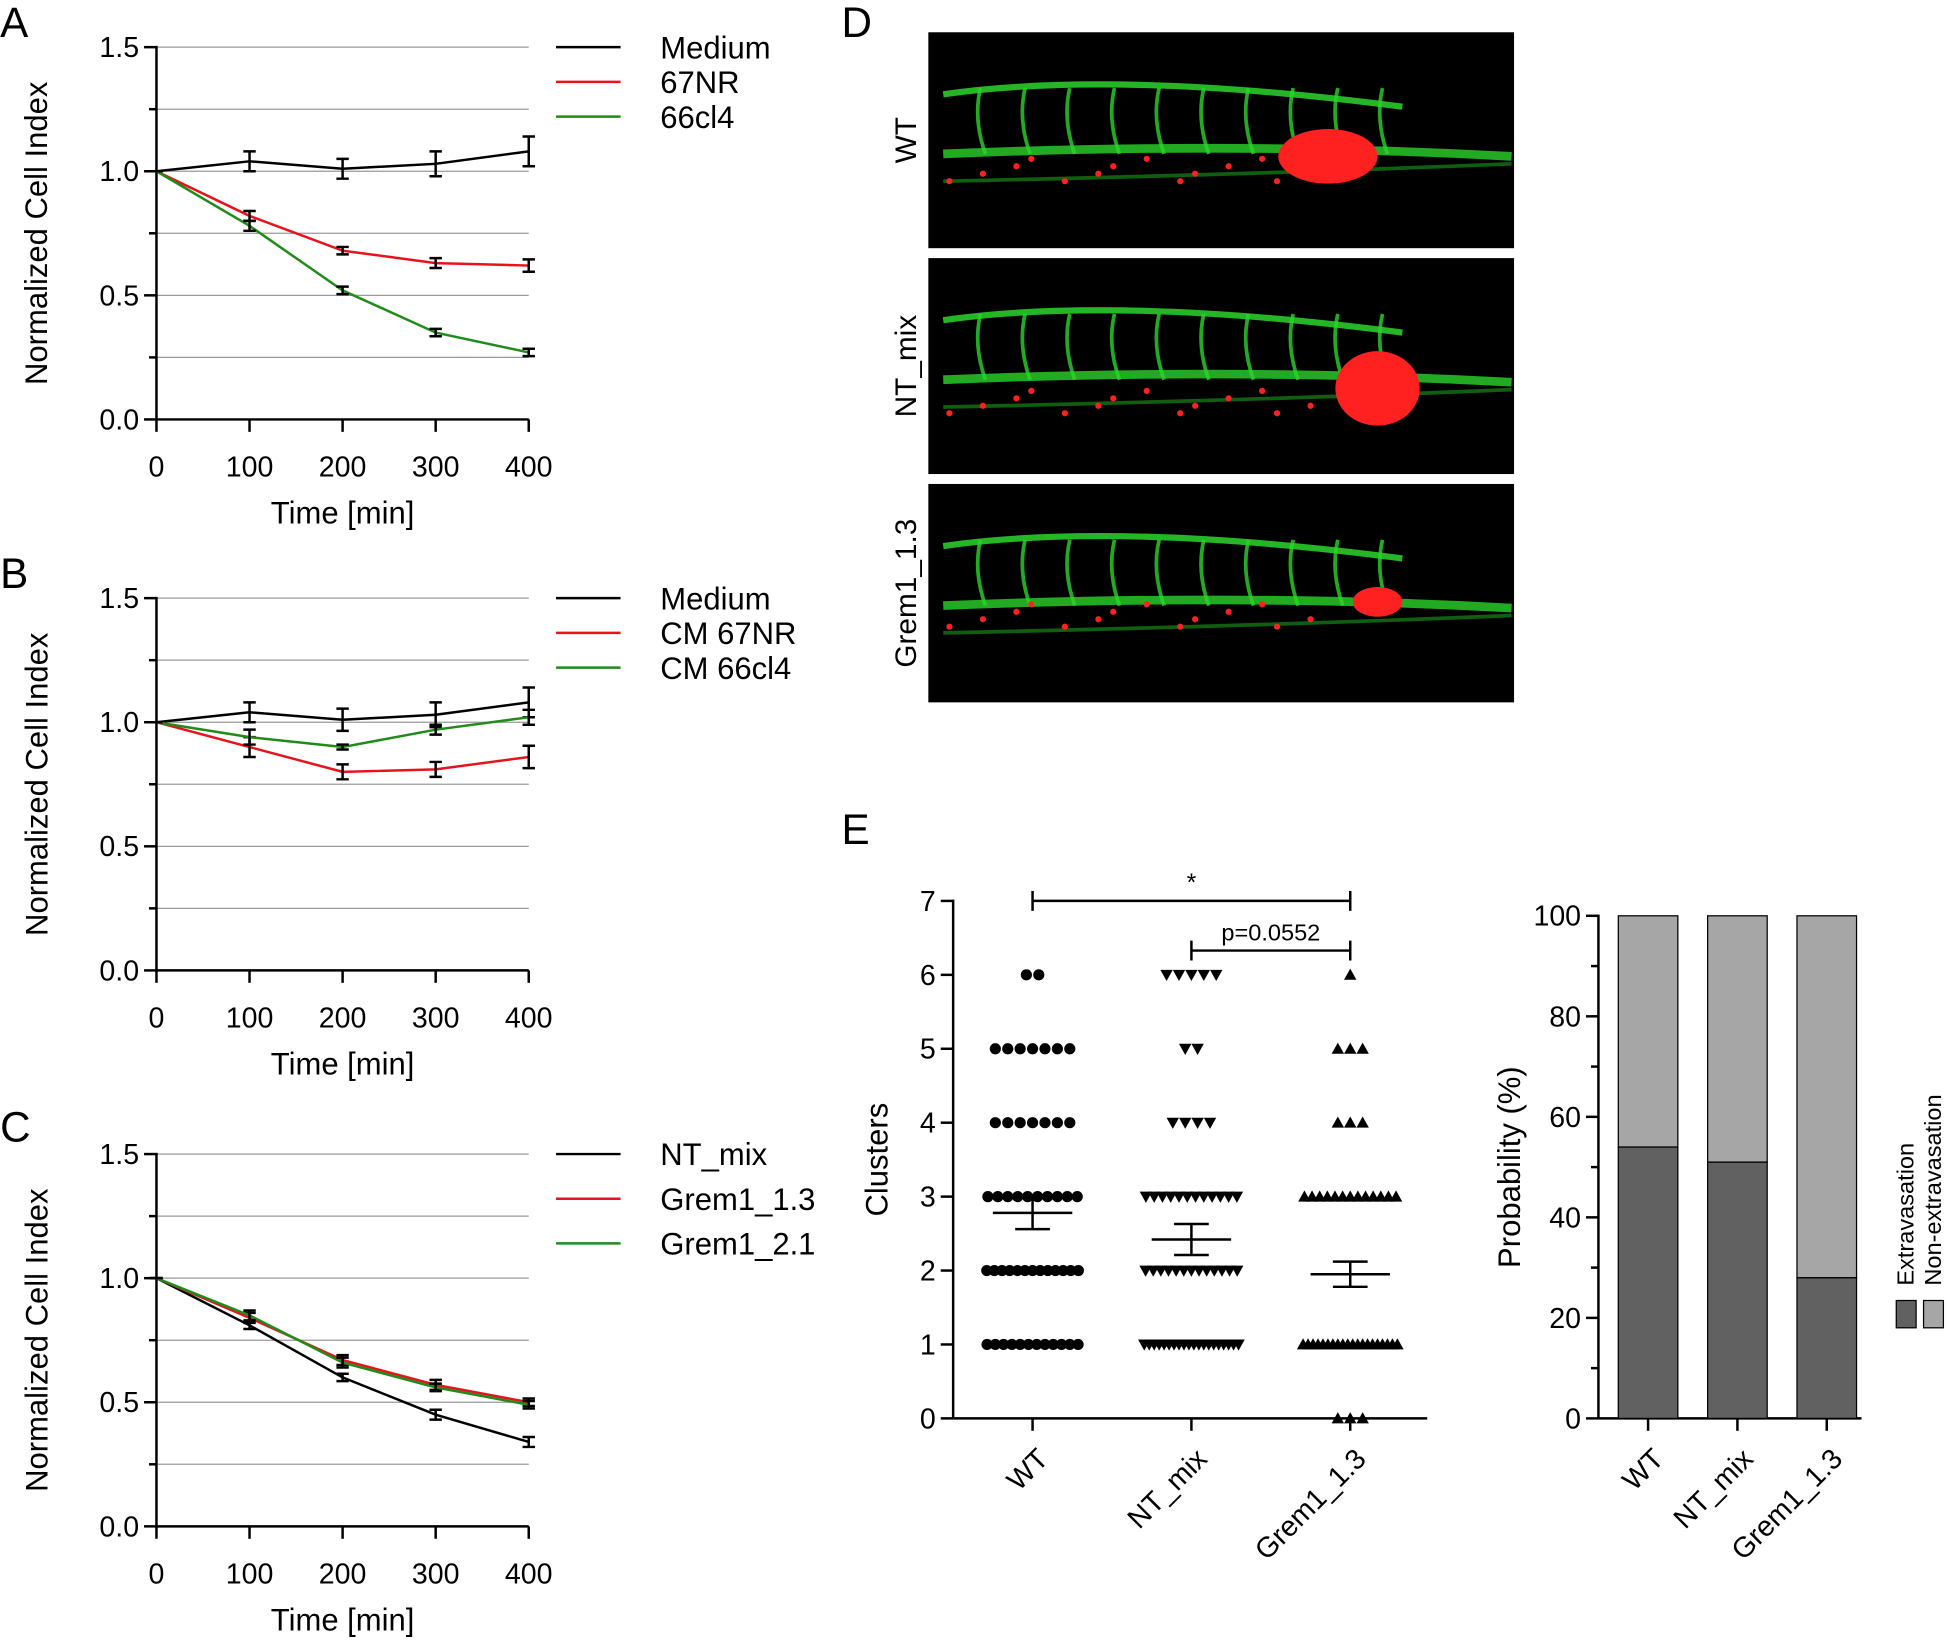 The height and width of the screenshot is (1643, 1946). What do you see at coordinates (343, 1574) in the screenshot?
I see `x-tick-label: 200` at bounding box center [343, 1574].